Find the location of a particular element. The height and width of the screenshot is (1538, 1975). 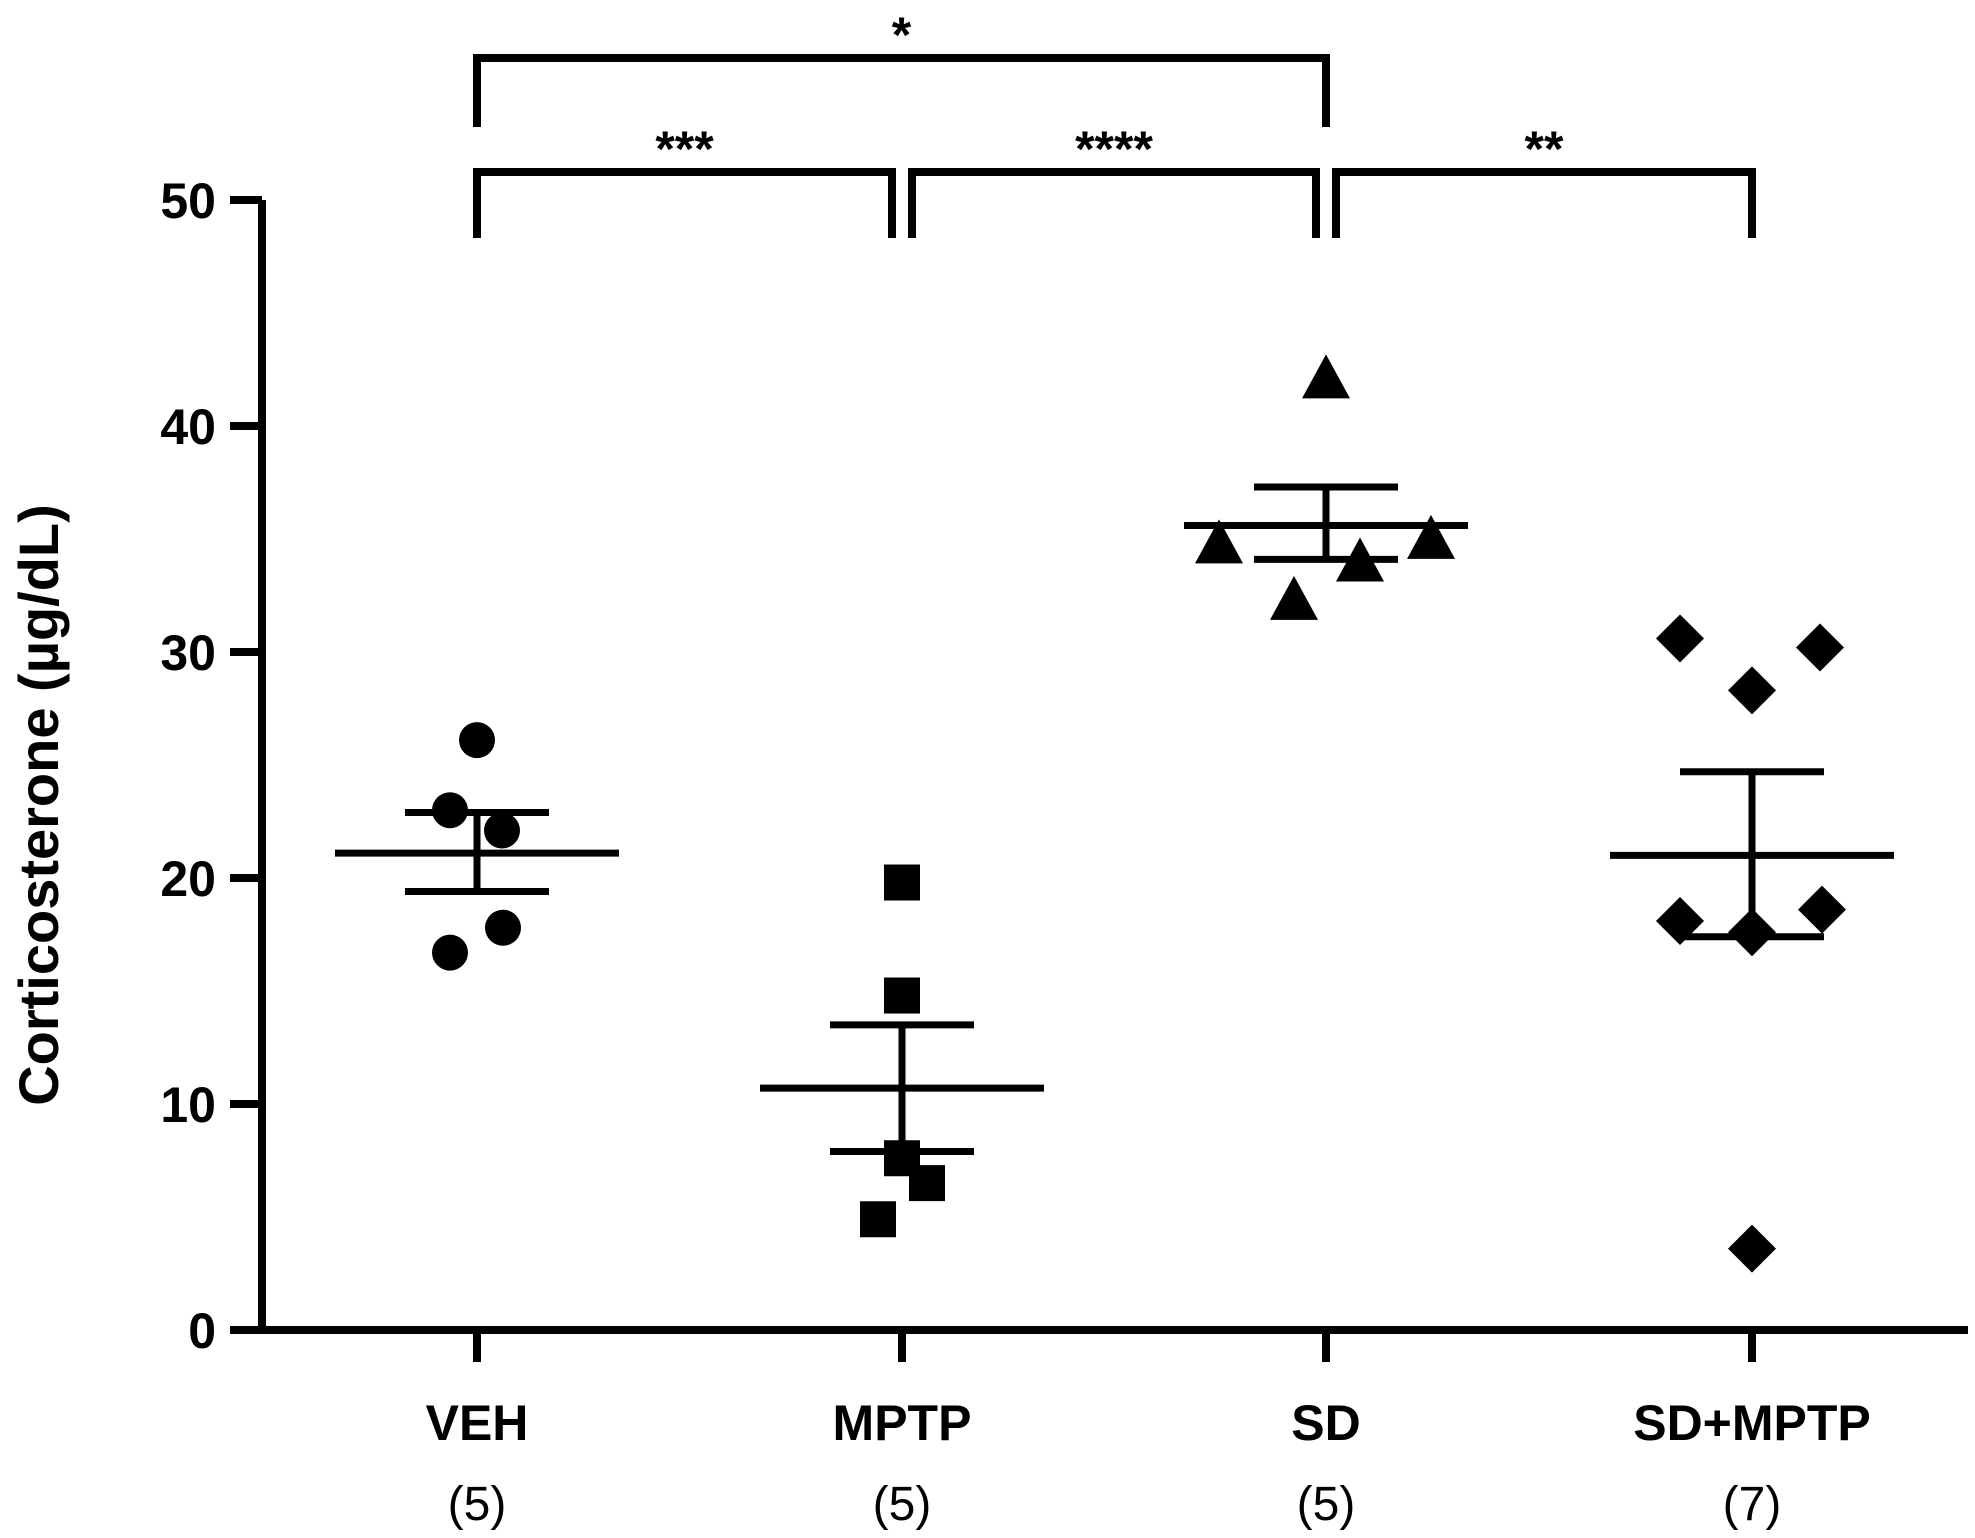

sample-size-label: (7) is located at coordinates (1752, 1504).